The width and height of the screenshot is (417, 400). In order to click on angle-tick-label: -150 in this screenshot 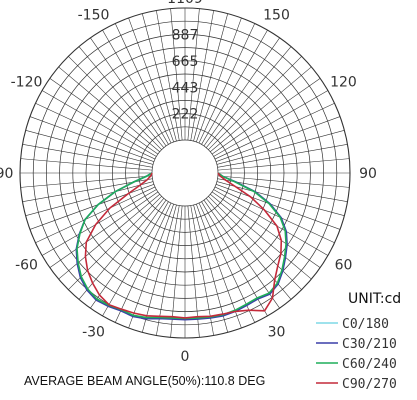, I will do `click(94, 16)`.